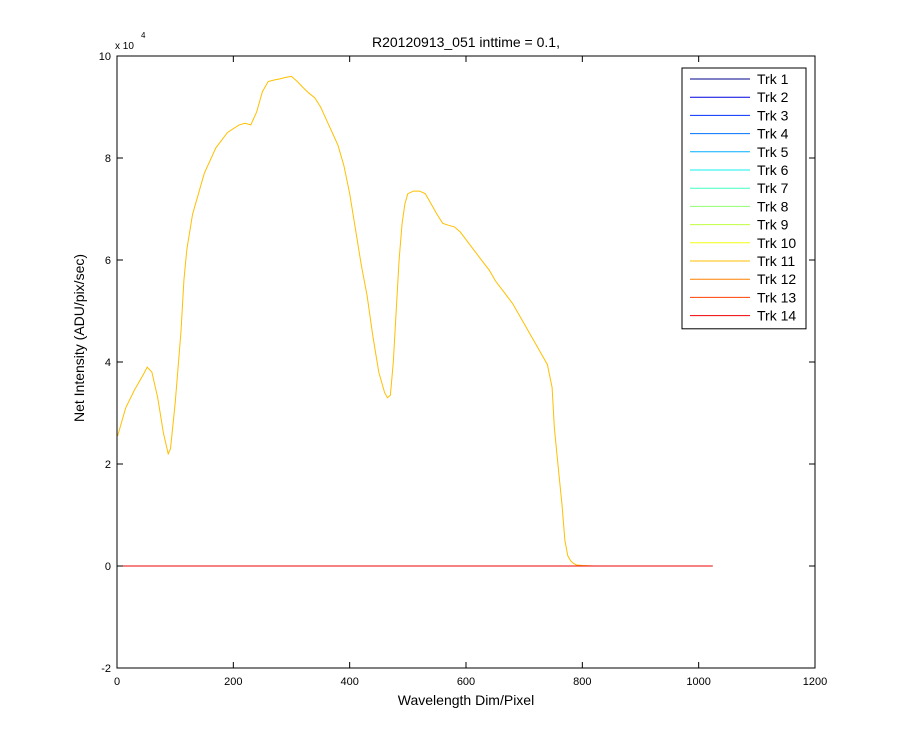  What do you see at coordinates (773, 134) in the screenshot?
I see `legend-label: Trk 4` at bounding box center [773, 134].